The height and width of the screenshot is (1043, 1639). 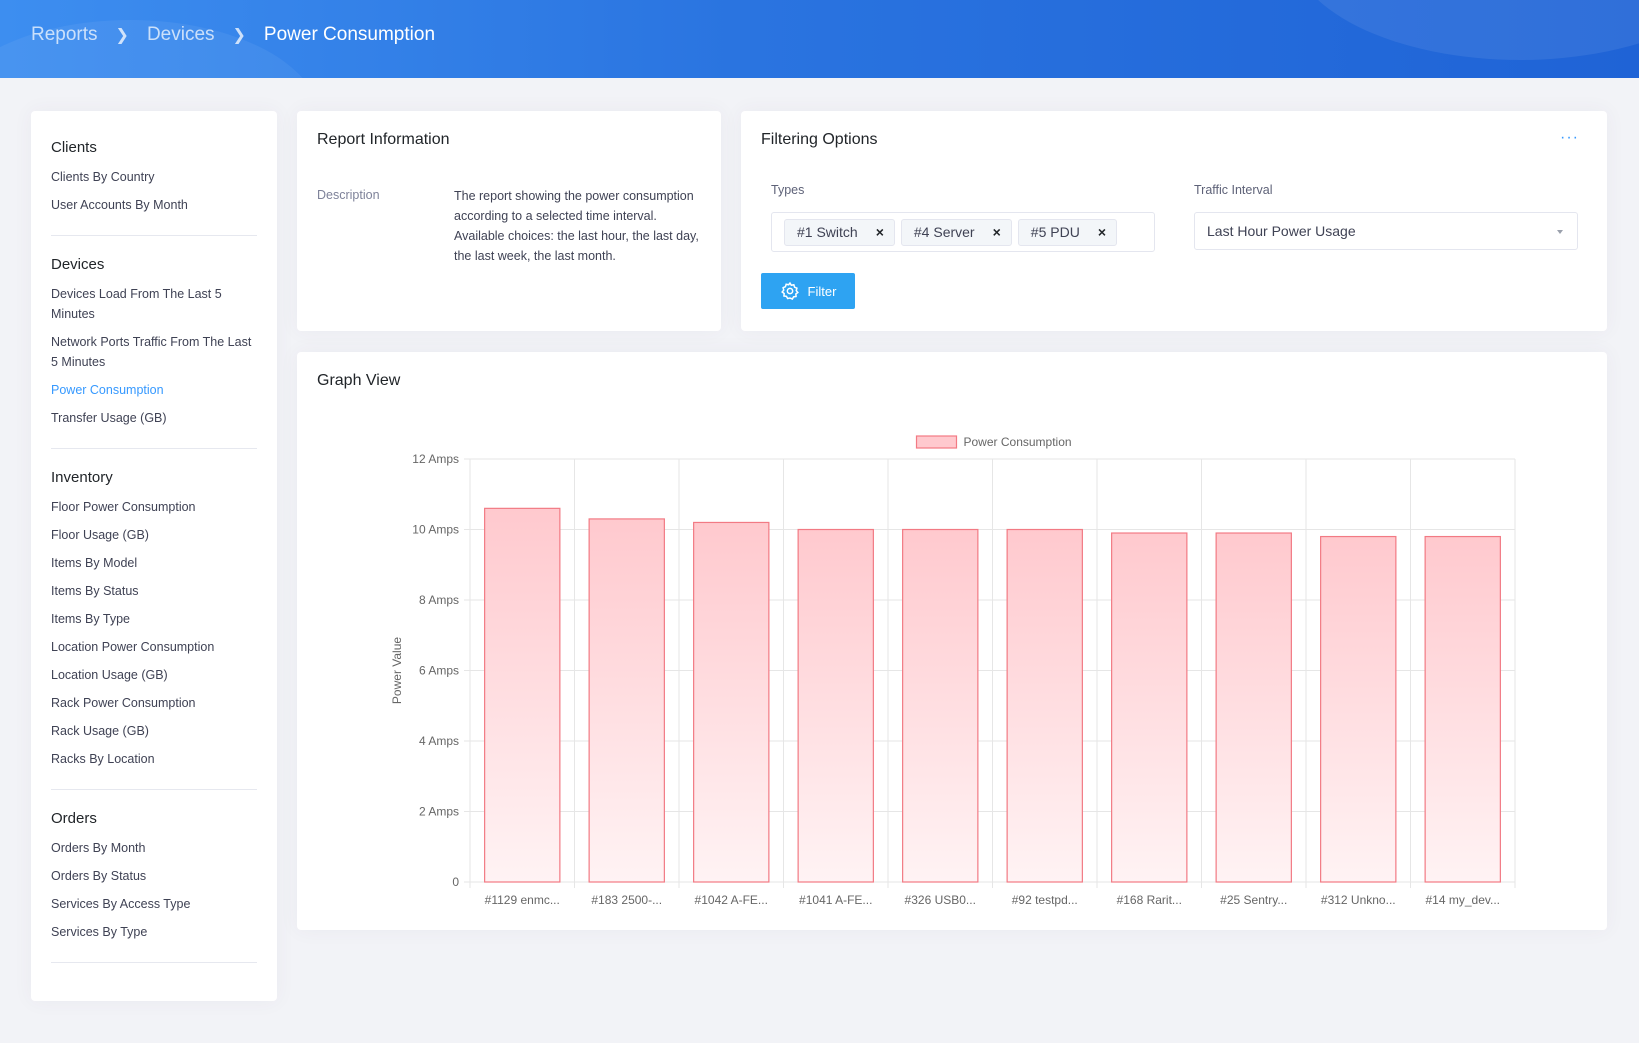 I want to click on filter-button: Filter, so click(x=808, y=291).